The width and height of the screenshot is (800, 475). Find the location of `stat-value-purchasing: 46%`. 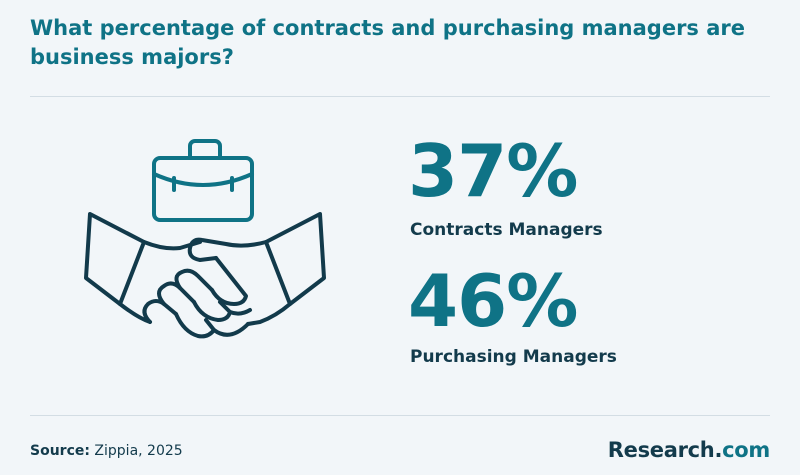

stat-value-purchasing: 46% is located at coordinates (493, 301).